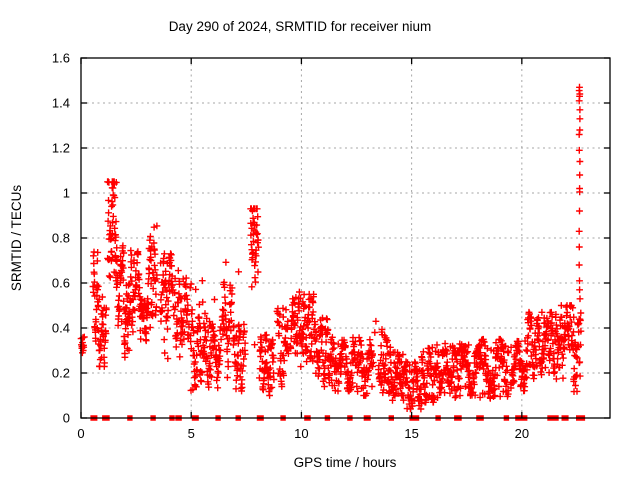 Image resolution: width=640 pixels, height=480 pixels. I want to click on x-tick-label: 5, so click(191, 433).